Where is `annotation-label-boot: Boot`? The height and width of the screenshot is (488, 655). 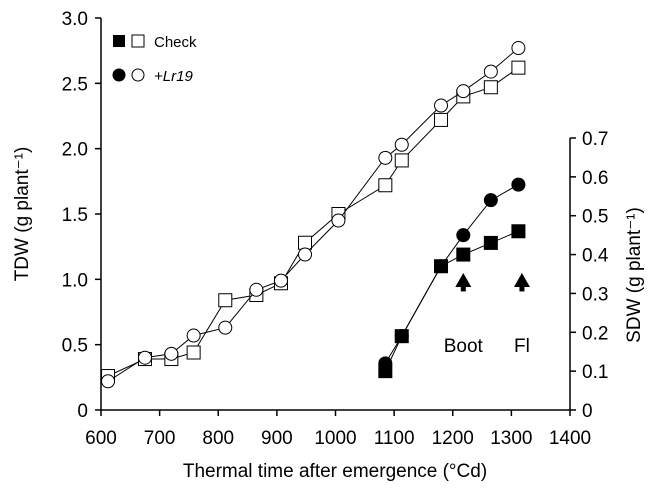 annotation-label-boot: Boot is located at coordinates (464, 346).